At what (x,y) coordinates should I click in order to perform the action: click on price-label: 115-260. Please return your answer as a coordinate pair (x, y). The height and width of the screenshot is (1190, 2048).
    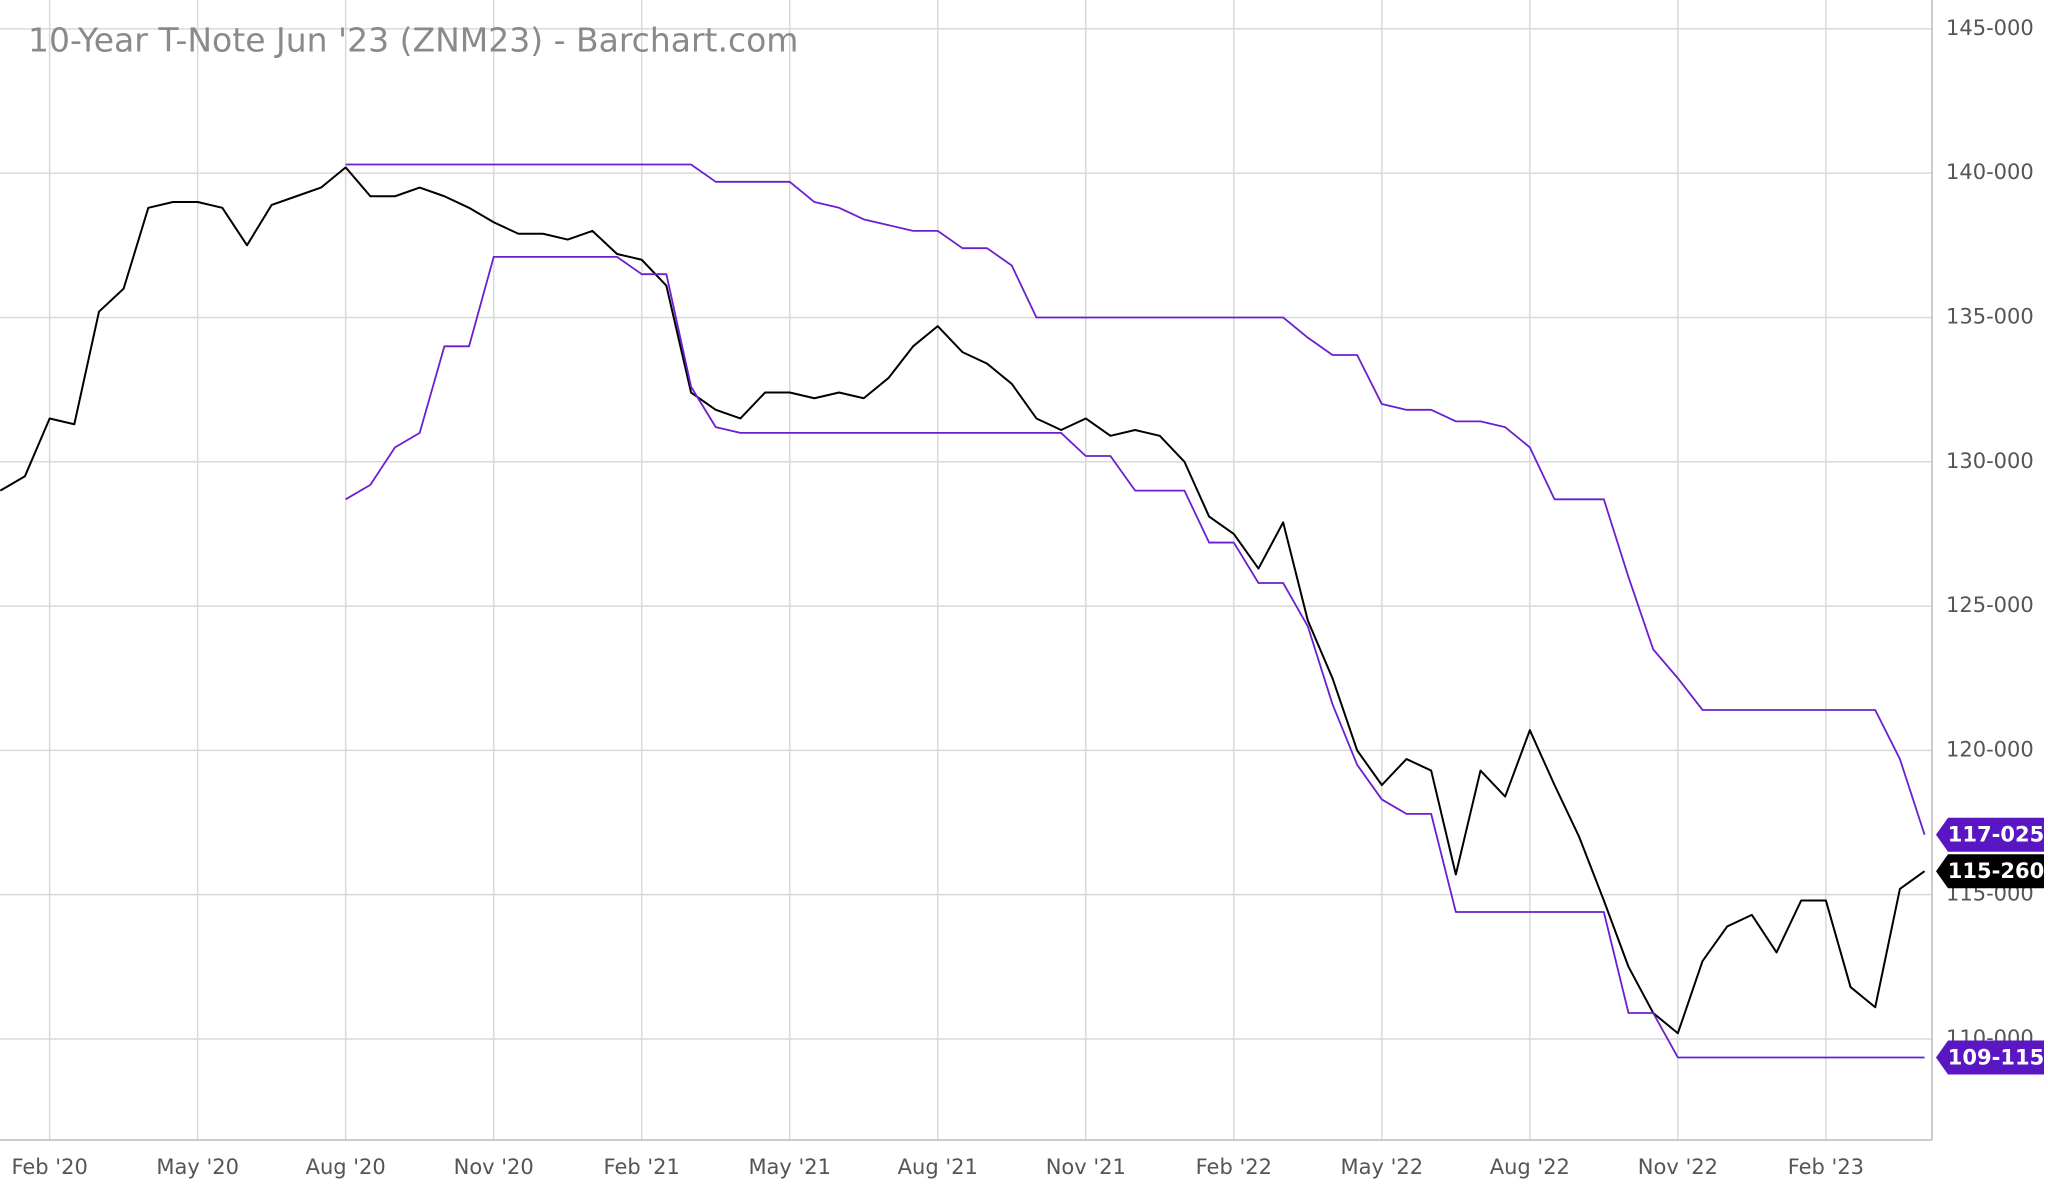
    Looking at the image, I should click on (1996, 871).